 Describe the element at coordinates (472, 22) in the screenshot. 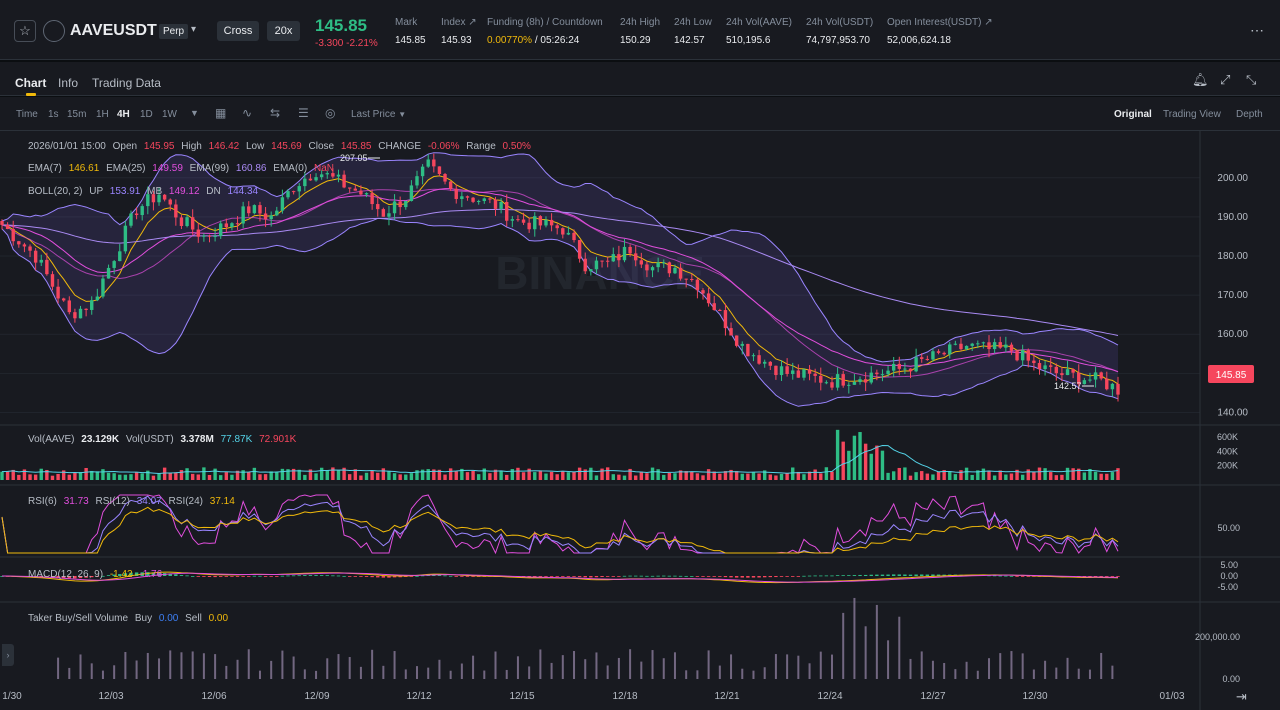

I see `external-link-icon: ↗` at that location.